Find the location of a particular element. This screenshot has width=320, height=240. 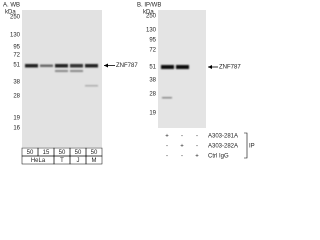

cell-line: HeLa is located at coordinates (38, 161).